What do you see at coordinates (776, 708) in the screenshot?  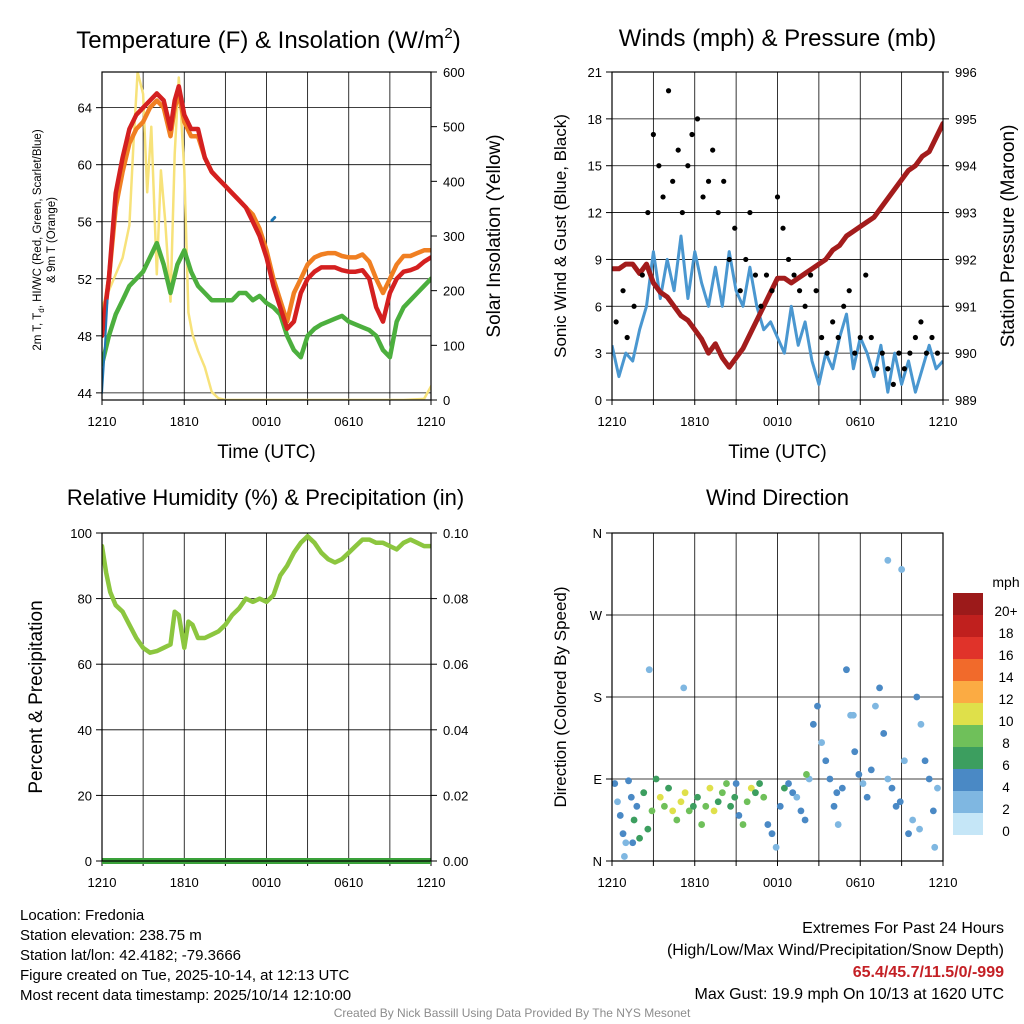 I see `wind-direction-points-group` at bounding box center [776, 708].